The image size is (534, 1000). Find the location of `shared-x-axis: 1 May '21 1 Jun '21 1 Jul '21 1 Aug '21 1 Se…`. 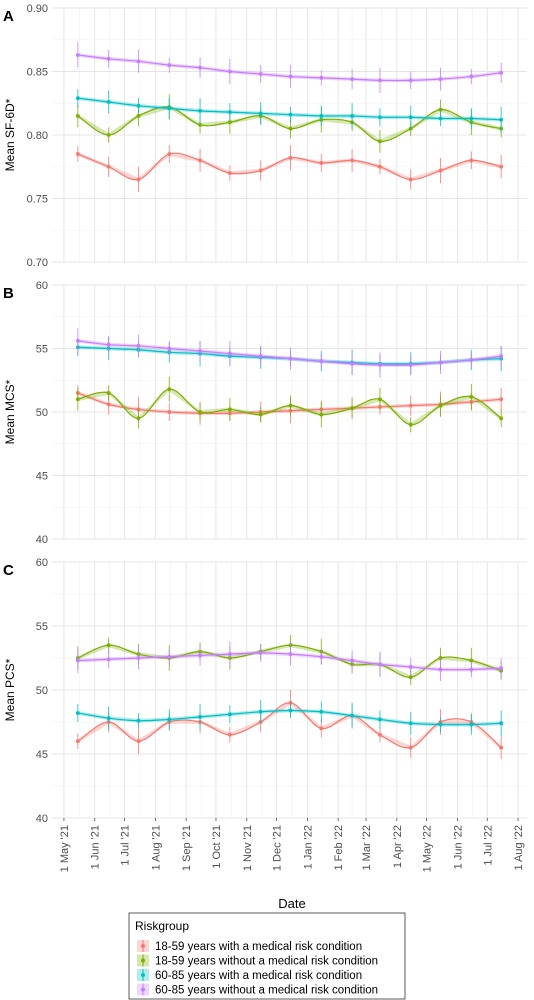

shared-x-axis: 1 May '21 1 Jun '21 1 Jul '21 1 Aug '21 1 Se… is located at coordinates (292, 845).